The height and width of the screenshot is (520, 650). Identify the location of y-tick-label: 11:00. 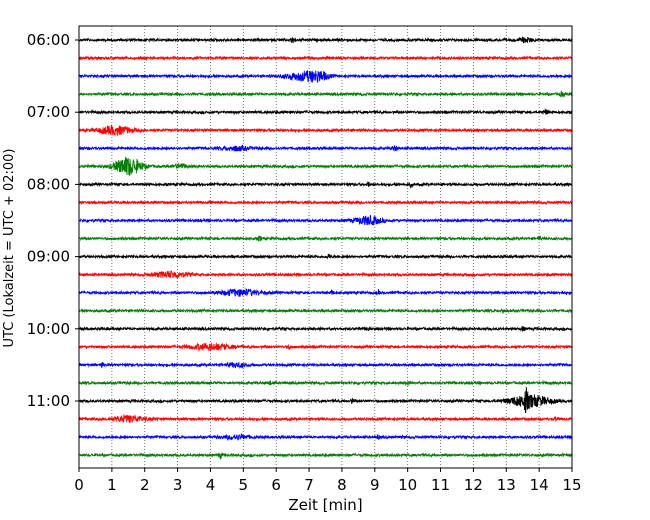
(48, 401).